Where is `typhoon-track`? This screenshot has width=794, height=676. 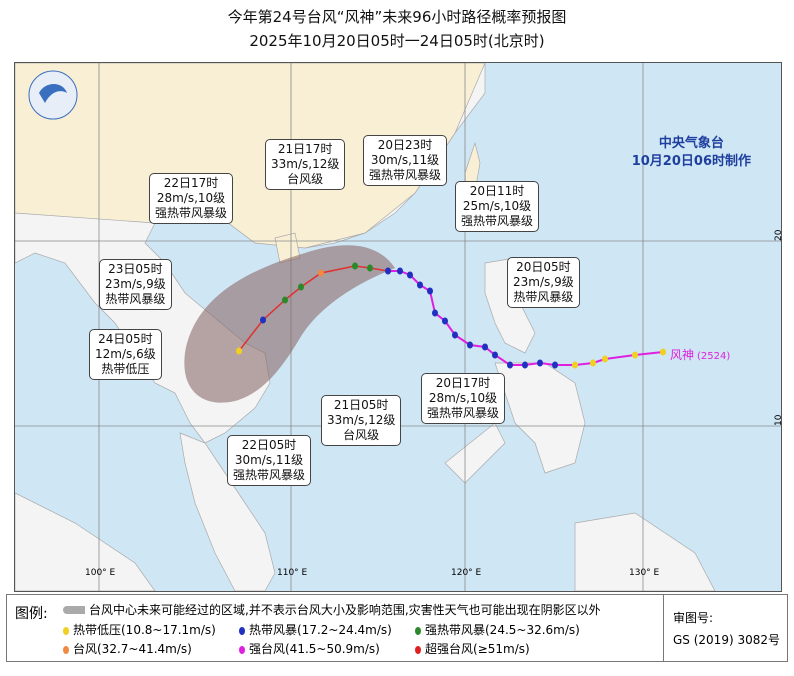 typhoon-track is located at coordinates (451, 315).